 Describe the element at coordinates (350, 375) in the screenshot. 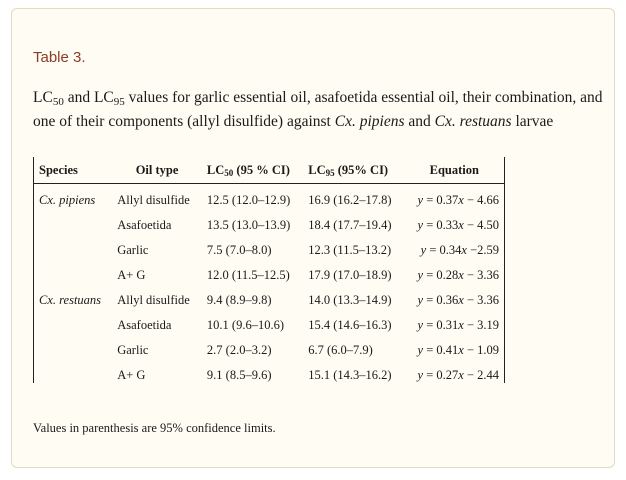

I see `lc95-cell: 15.1 (14.3–16.2)` at that location.